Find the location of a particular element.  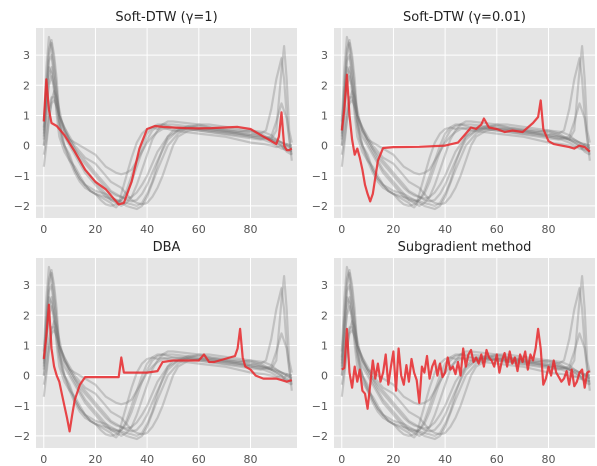

subplot-title: Subgradient method is located at coordinates (465, 247).